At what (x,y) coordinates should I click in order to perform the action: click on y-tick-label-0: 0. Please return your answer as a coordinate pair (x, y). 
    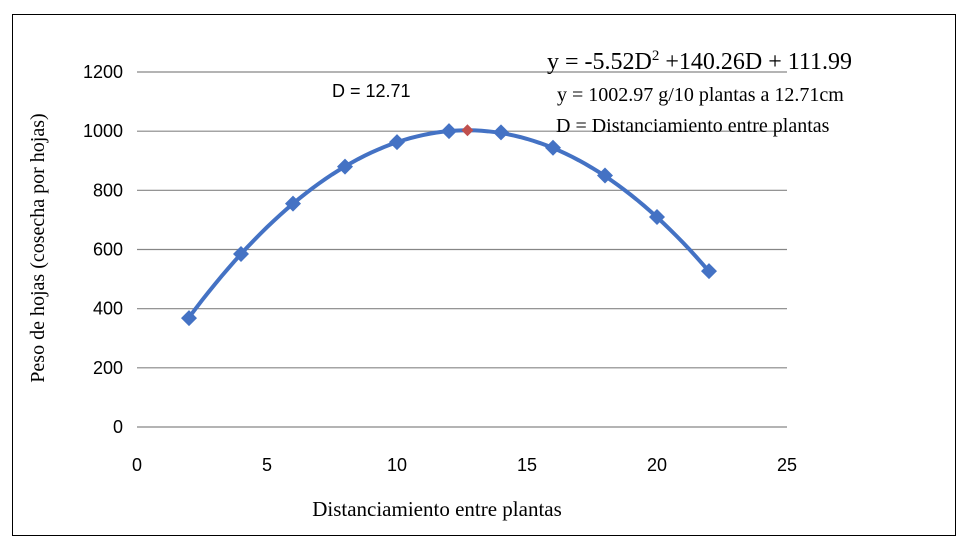
    Looking at the image, I should click on (118, 427).